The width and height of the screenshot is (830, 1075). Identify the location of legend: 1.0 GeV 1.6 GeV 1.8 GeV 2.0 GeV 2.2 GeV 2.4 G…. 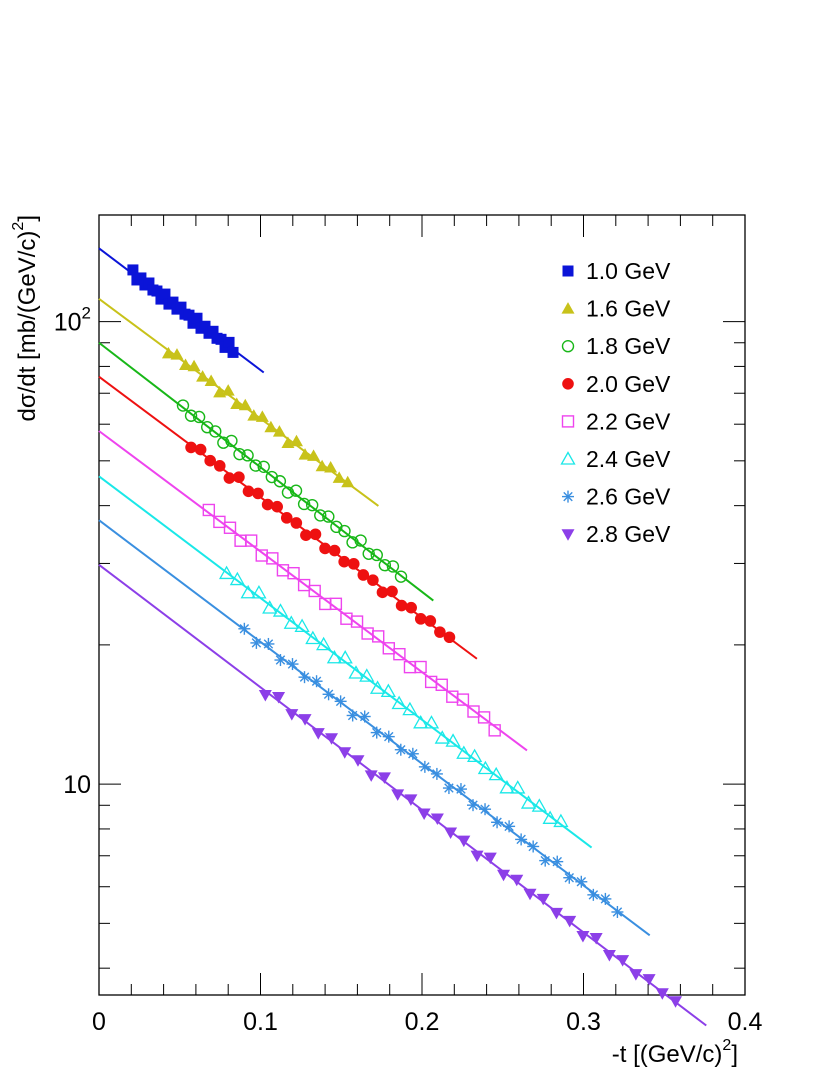
(615, 402).